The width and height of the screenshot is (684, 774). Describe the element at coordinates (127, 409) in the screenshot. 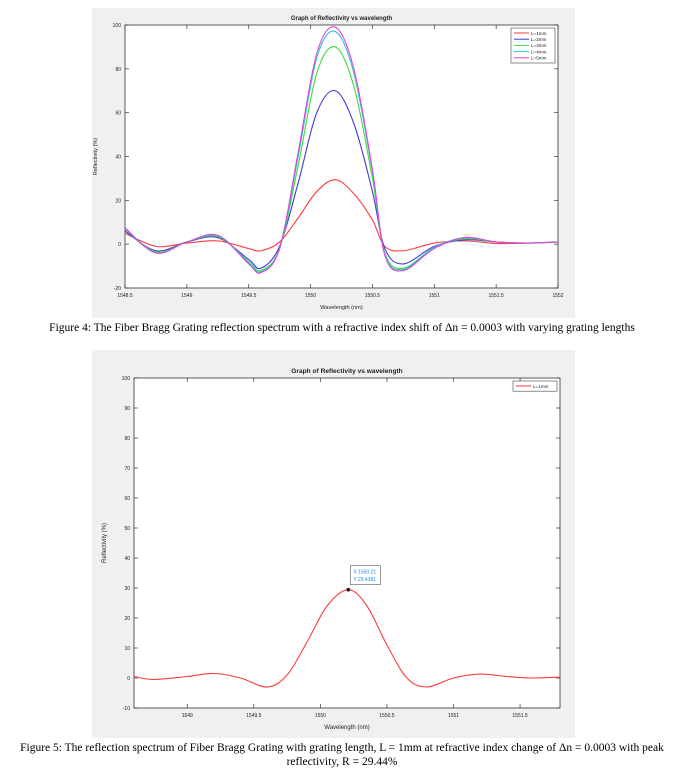

I see `y-tick-label: 90` at that location.